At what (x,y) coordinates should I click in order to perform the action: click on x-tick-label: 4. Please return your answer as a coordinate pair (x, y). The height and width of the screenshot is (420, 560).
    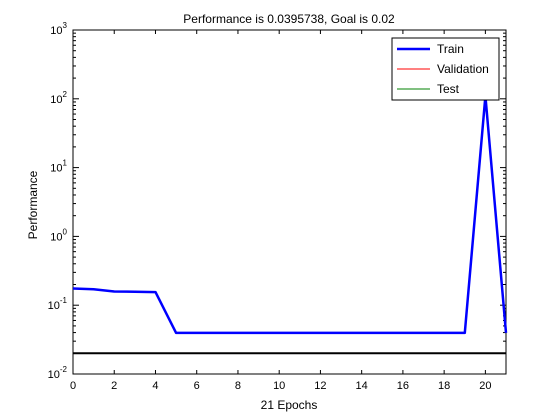
    Looking at the image, I should click on (155, 386).